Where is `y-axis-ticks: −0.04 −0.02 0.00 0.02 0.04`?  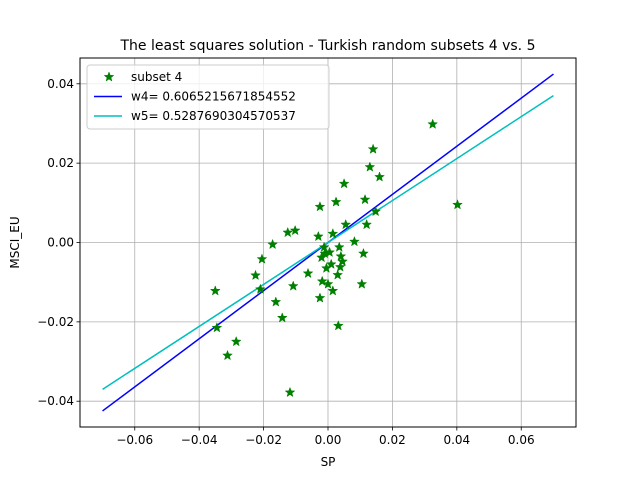 y-axis-ticks: −0.04 −0.02 0.00 0.02 0.04 is located at coordinates (58, 242).